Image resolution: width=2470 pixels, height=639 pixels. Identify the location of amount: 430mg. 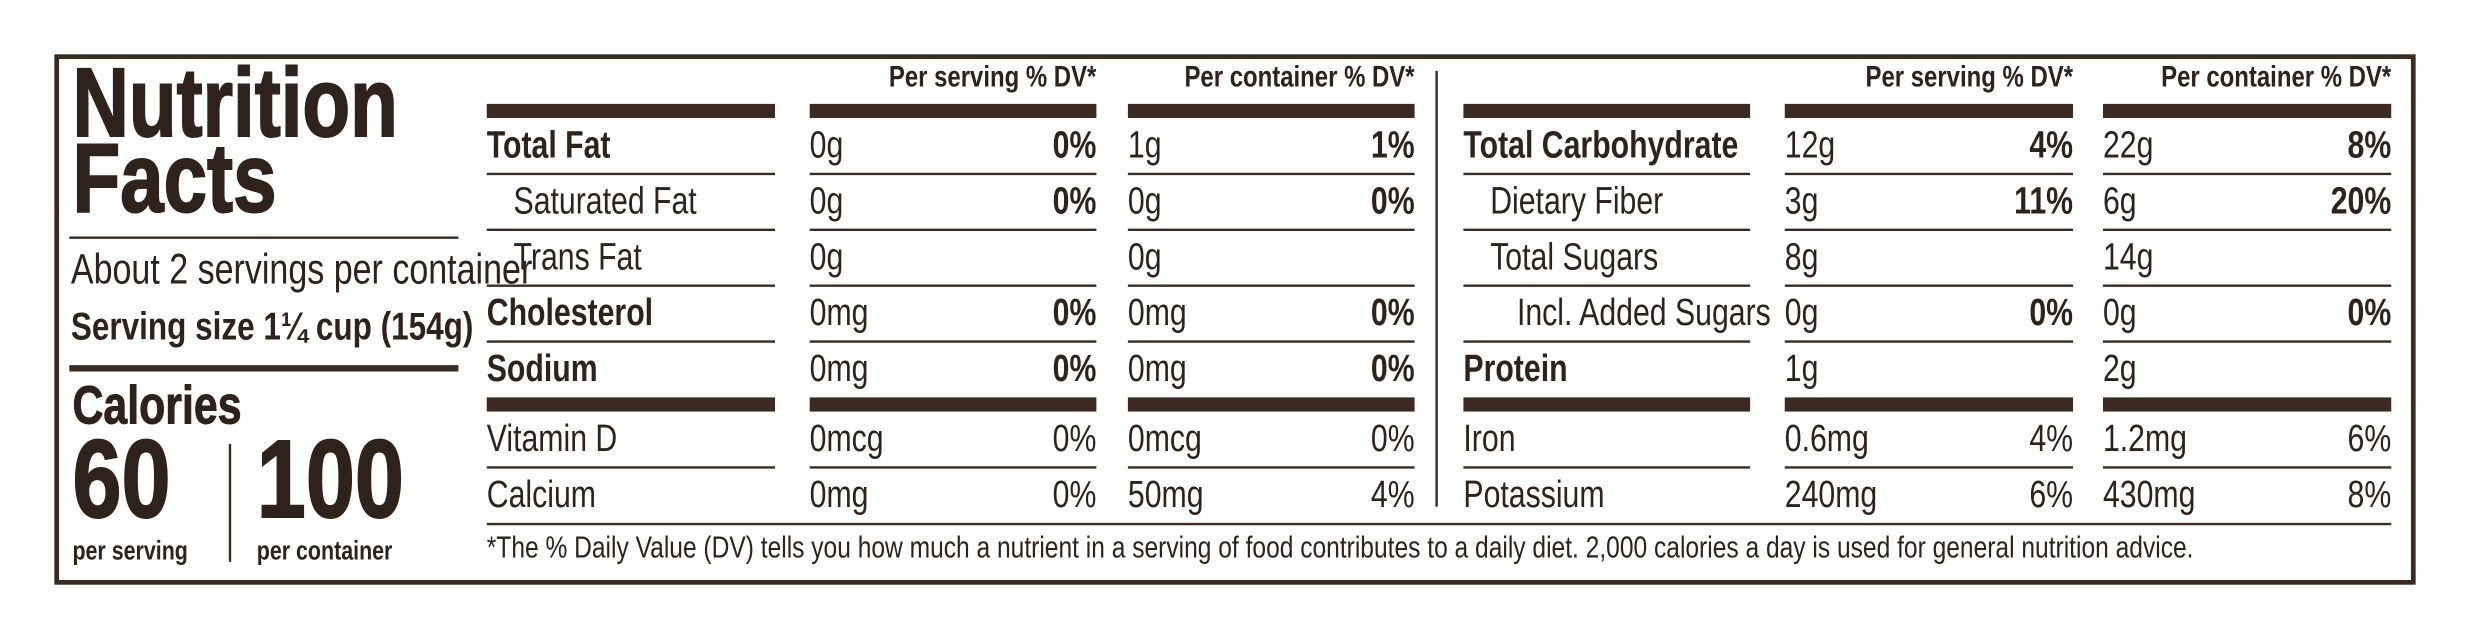
(2149, 495).